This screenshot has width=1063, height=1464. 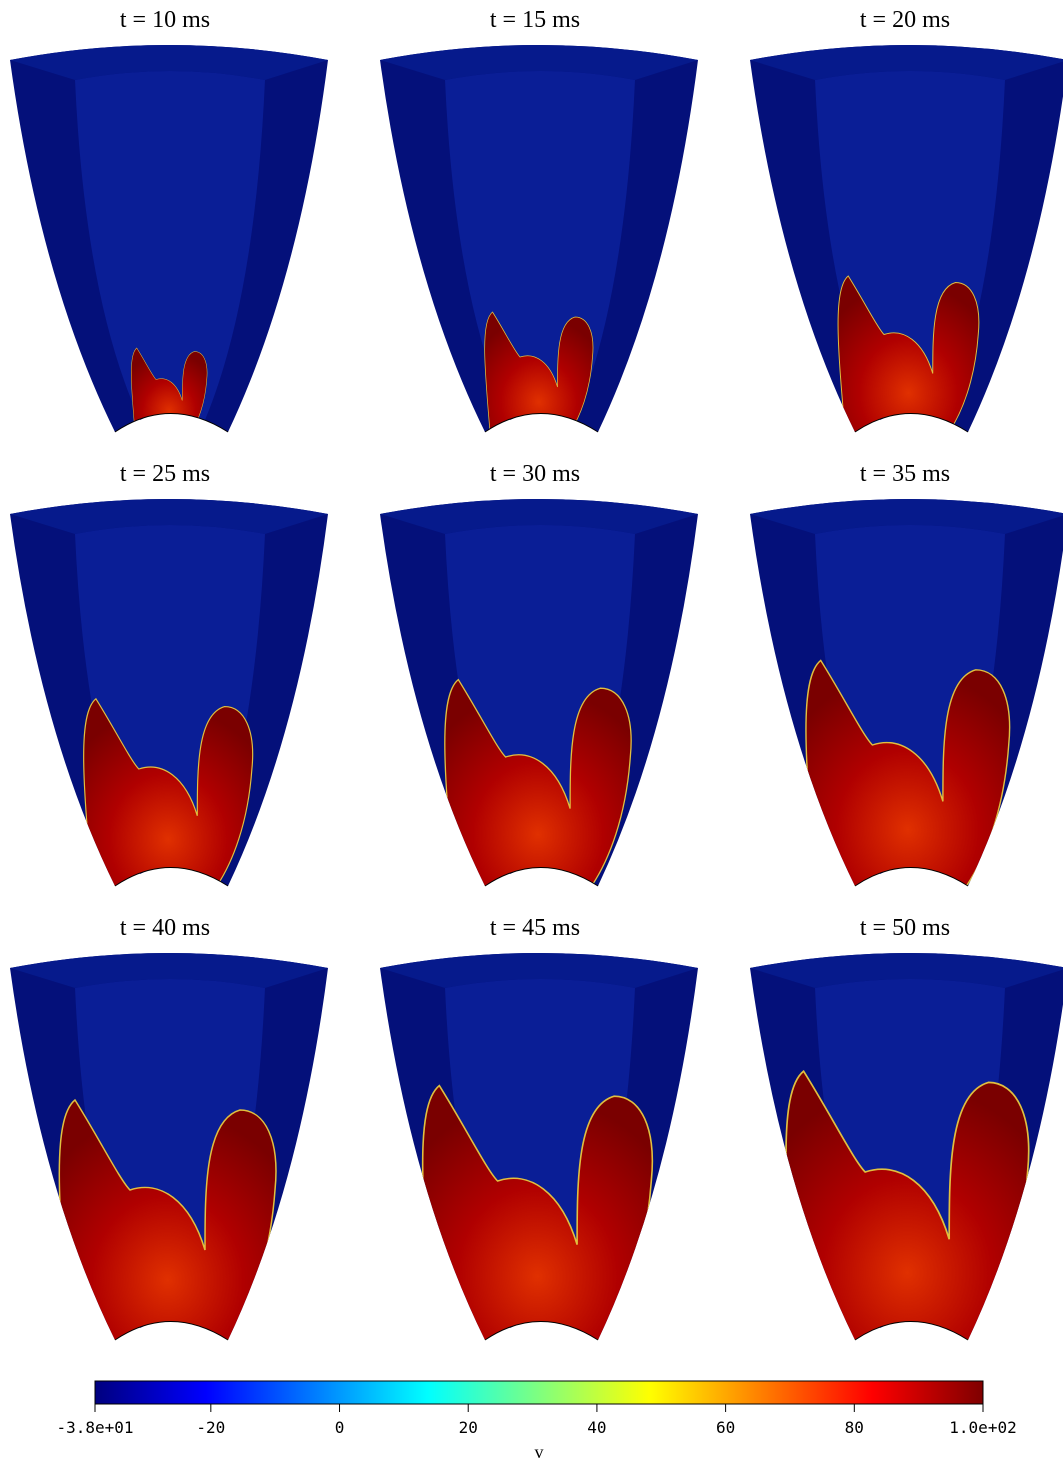 What do you see at coordinates (165, 20) in the screenshot?
I see `panel-title: t = 10 ms` at bounding box center [165, 20].